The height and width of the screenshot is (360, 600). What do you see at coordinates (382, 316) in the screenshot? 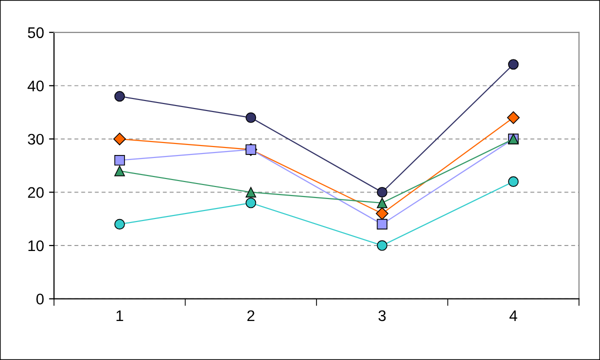
I see `x-tick-label: 3` at bounding box center [382, 316].